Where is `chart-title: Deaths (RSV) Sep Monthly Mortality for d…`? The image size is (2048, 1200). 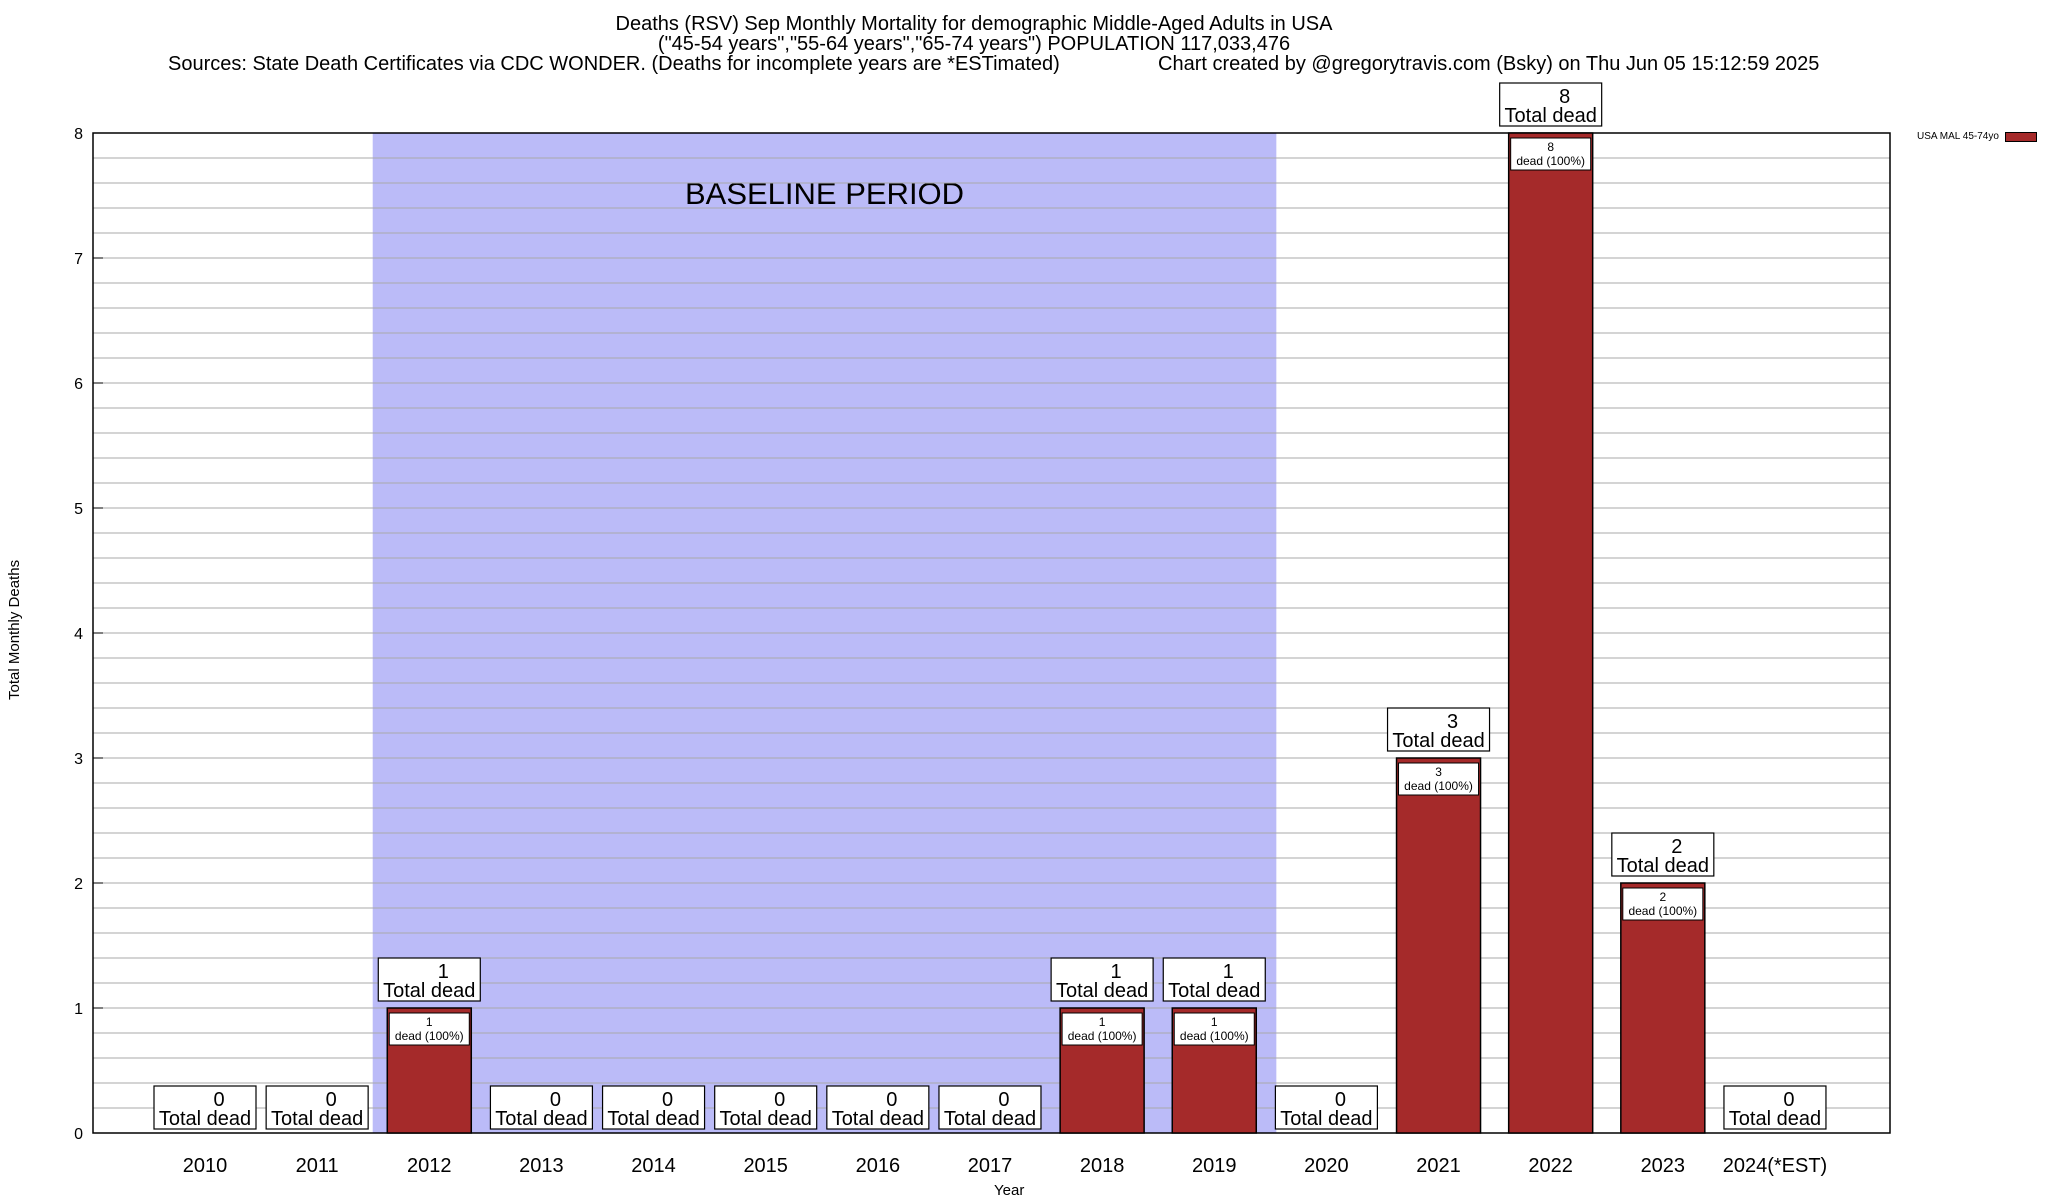 chart-title: Deaths (RSV) Sep Monthly Mortality for d… is located at coordinates (974, 24).